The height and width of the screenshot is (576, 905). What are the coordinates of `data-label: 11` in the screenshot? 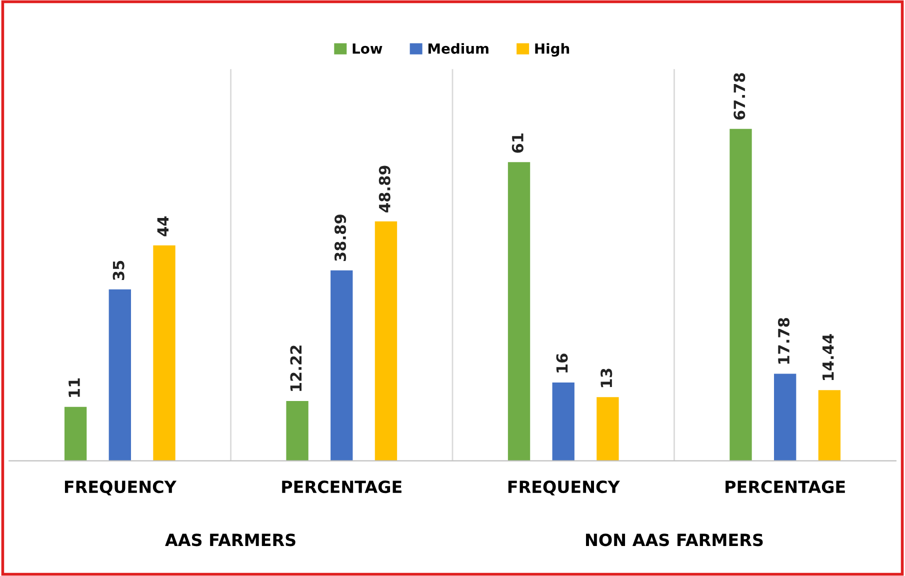 It's located at (74, 387).